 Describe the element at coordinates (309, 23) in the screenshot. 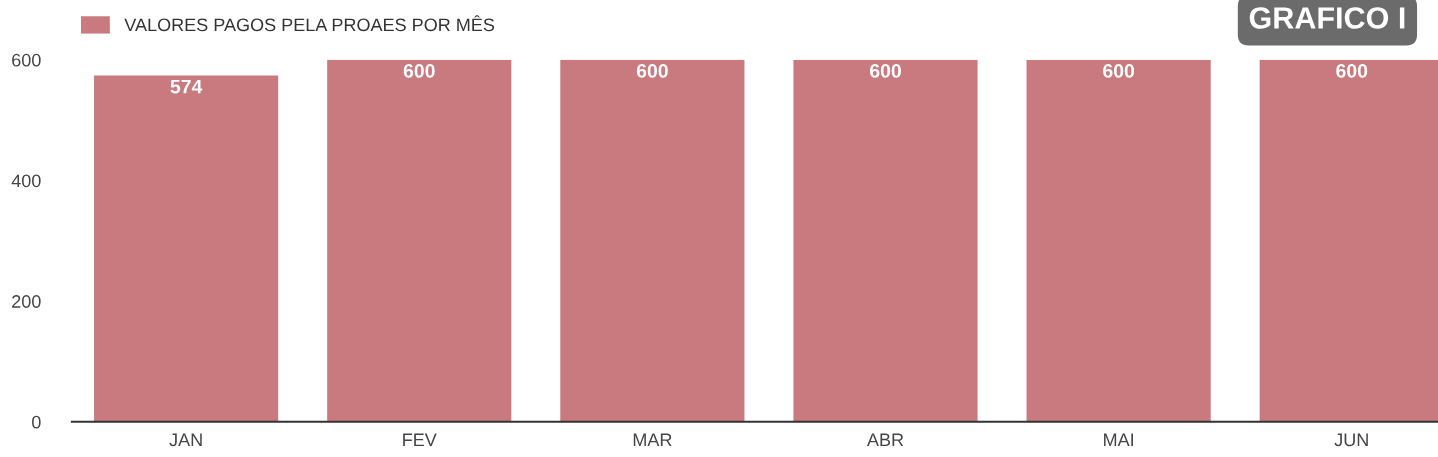

I see `legend-label: VALORES PAGOS PELA PROAES POR MÊS` at that location.